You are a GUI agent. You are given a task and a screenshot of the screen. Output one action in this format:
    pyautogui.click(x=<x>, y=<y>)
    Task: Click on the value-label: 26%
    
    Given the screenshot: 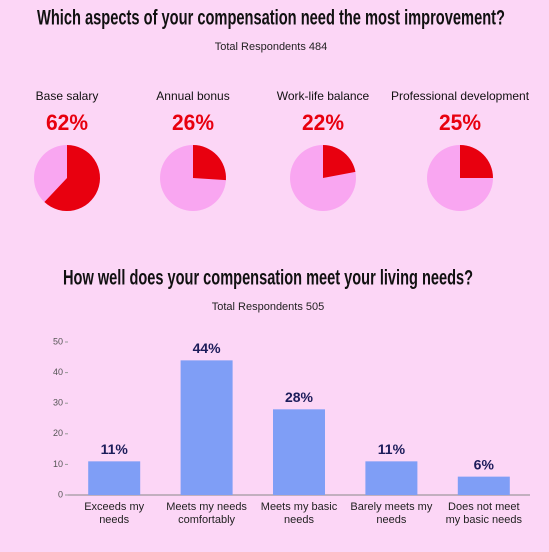 What is the action you would take?
    pyautogui.click(x=193, y=122)
    